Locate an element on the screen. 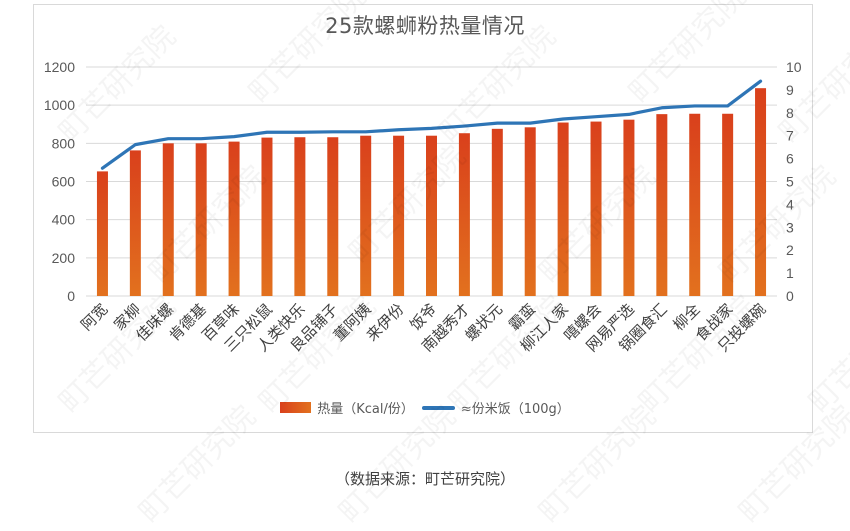 The height and width of the screenshot is (531, 850). line-swatch-icon is located at coordinates (438, 407).